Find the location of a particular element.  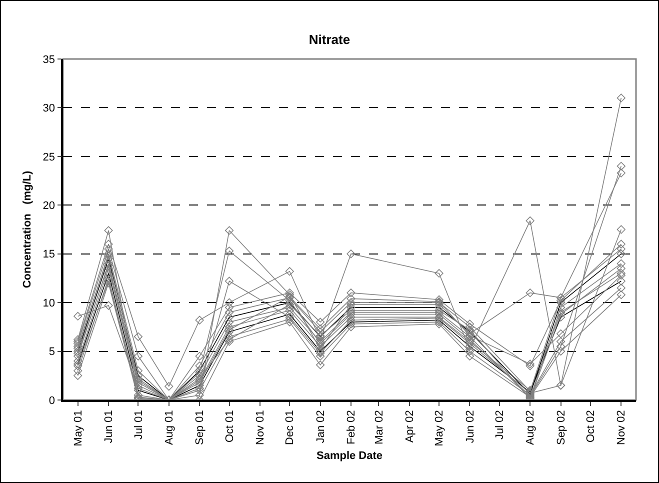

y-tick-label: 25 is located at coordinates (49, 157).